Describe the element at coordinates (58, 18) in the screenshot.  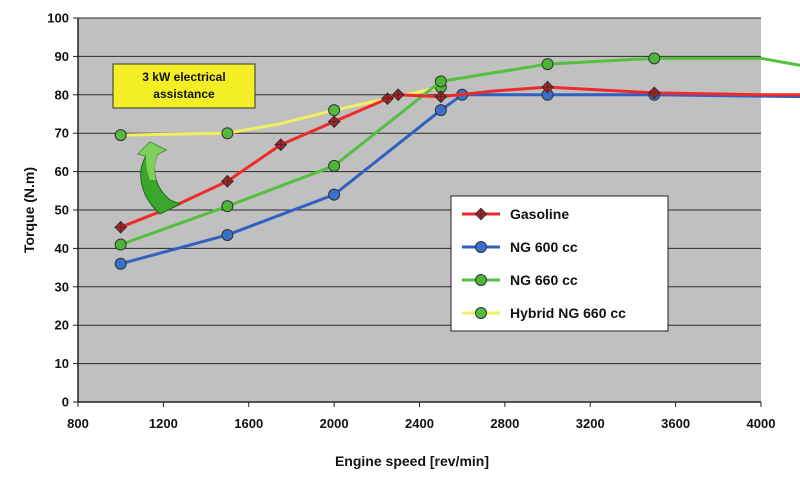
I see `y-tick-label-100: 100` at that location.